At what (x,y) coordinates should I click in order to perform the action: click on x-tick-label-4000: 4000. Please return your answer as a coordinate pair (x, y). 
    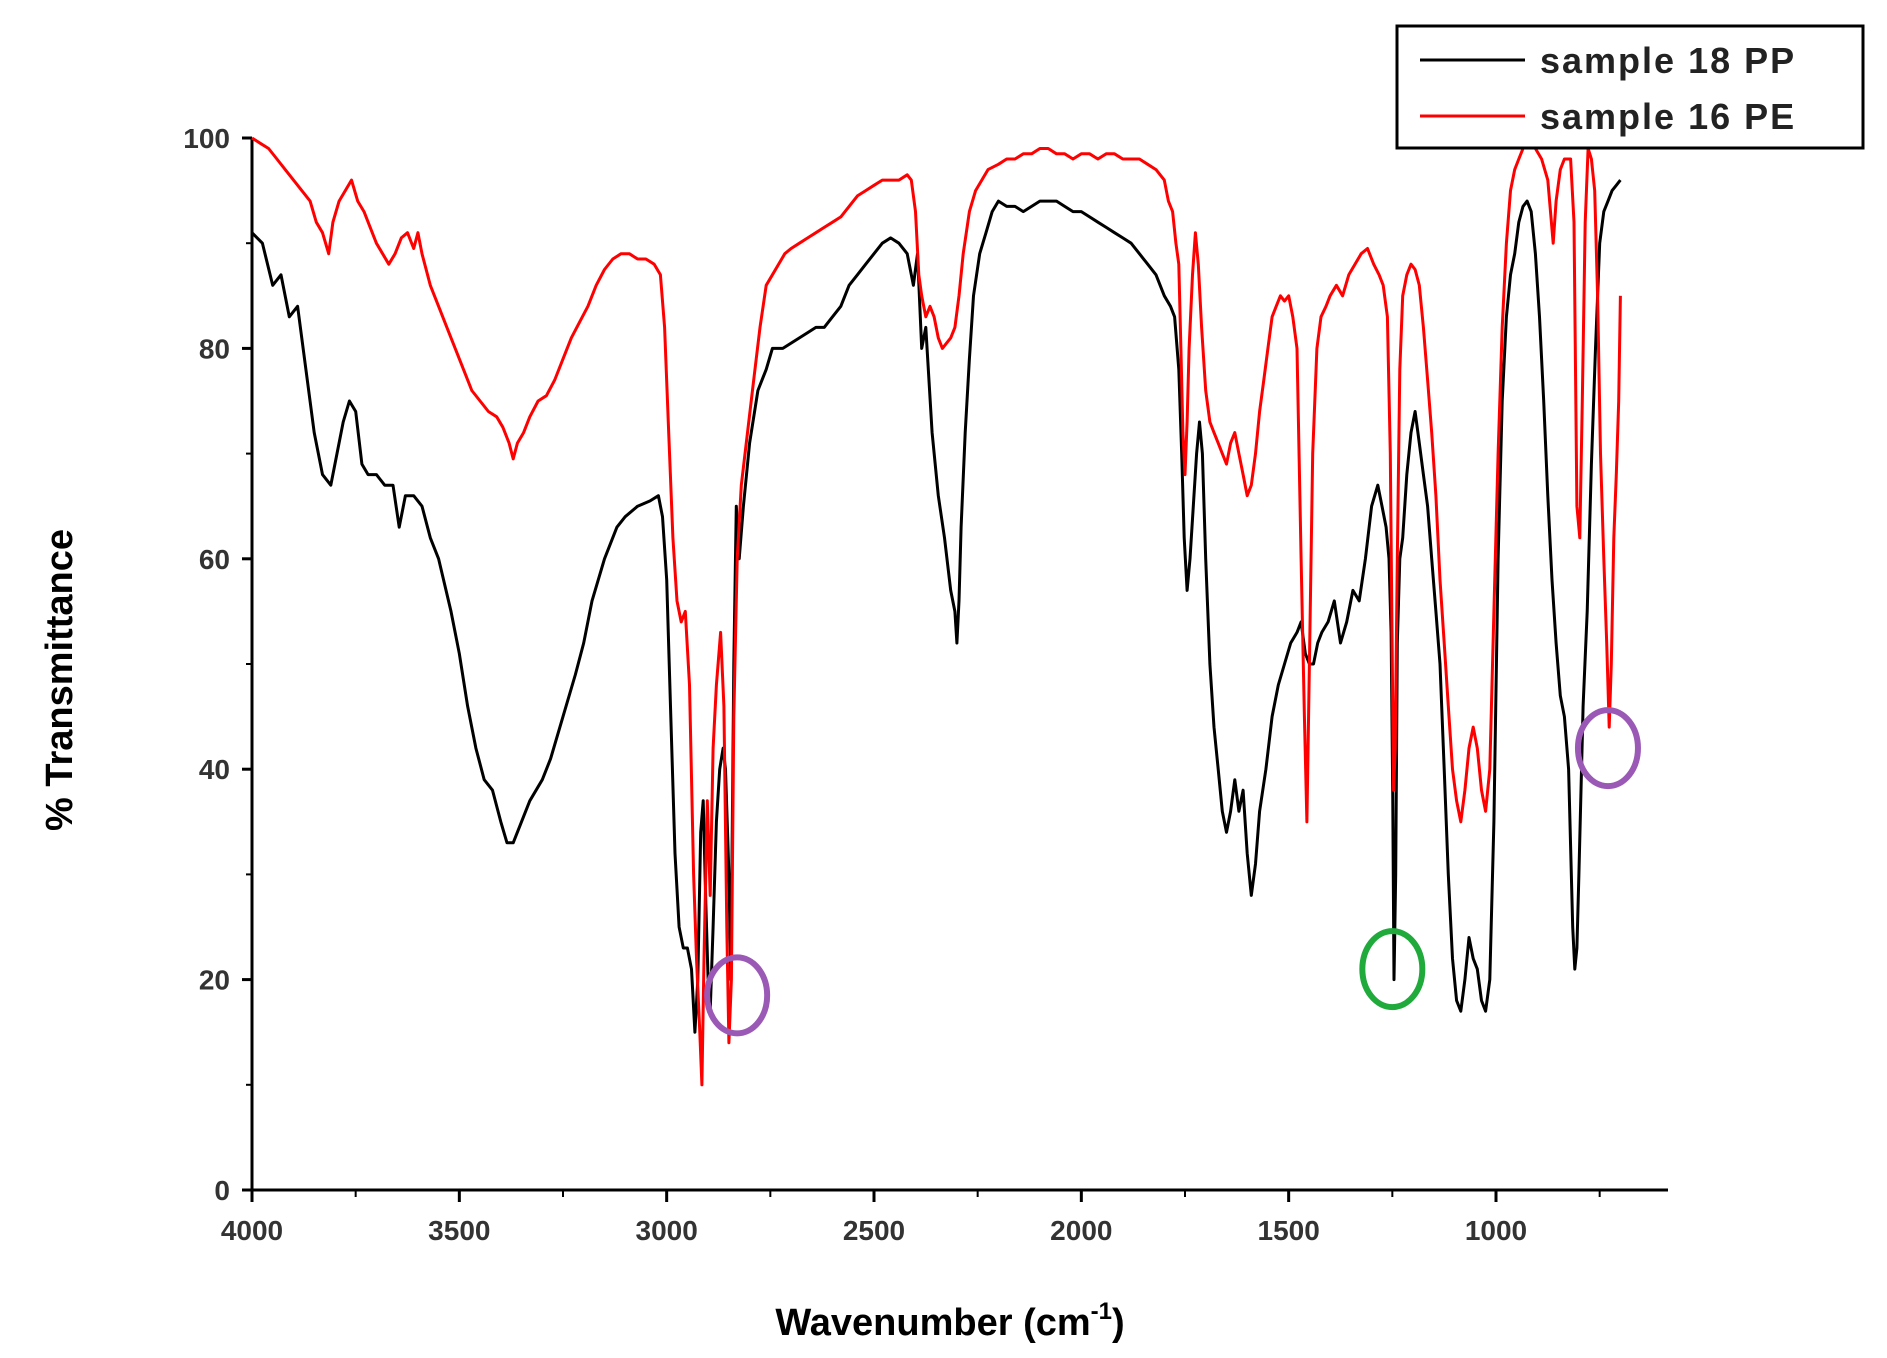
    Looking at the image, I should click on (252, 1230).